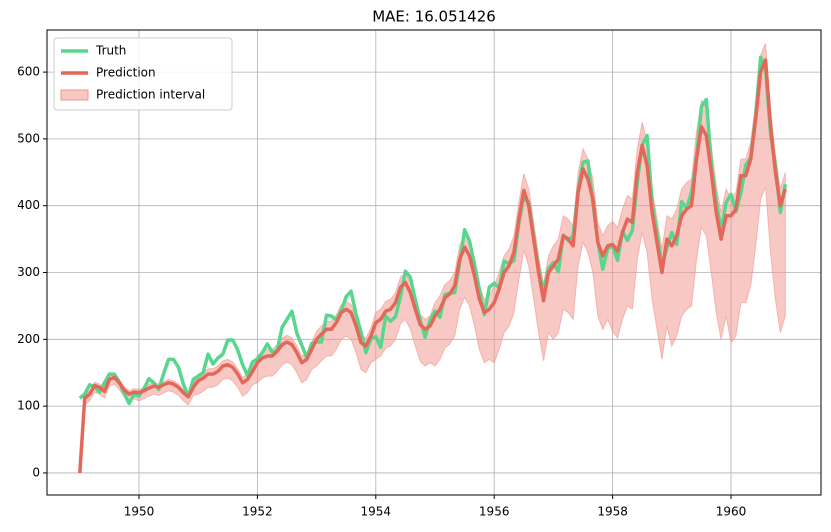  I want to click on y-tick-label: 0, so click(36, 472).